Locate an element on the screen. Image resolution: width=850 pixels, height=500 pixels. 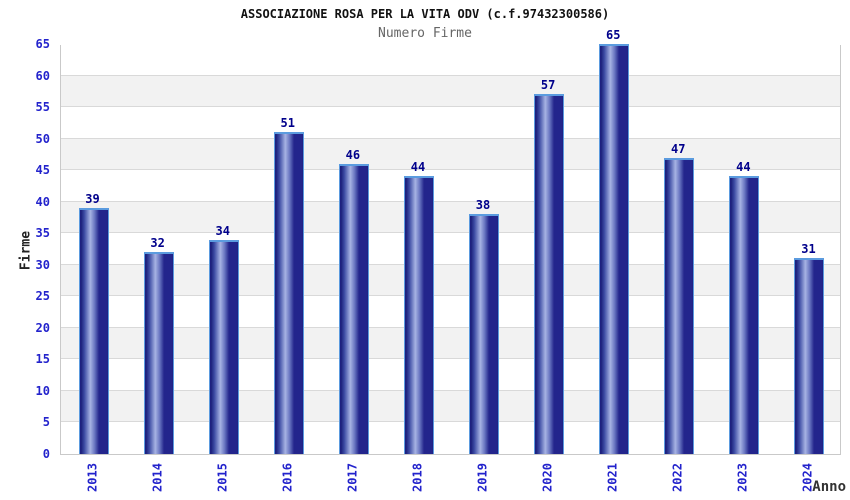
bar-2022 is located at coordinates (679, 305).